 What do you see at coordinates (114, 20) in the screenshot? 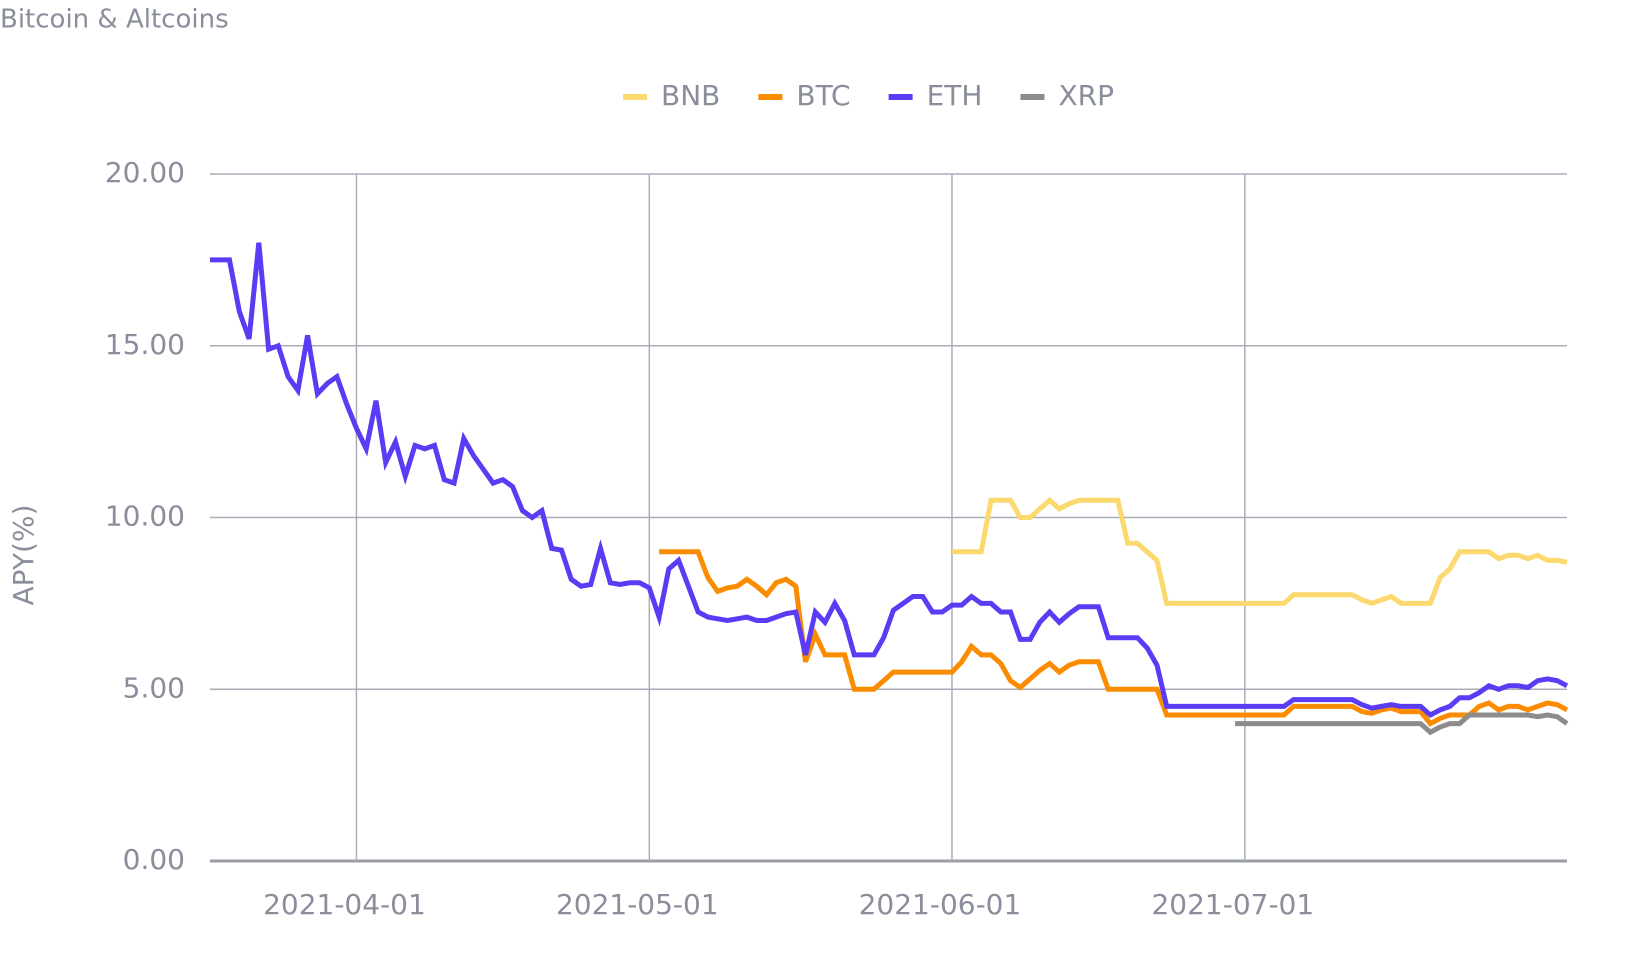
I see `chart-title: Bitcoin & Altcoins` at bounding box center [114, 20].